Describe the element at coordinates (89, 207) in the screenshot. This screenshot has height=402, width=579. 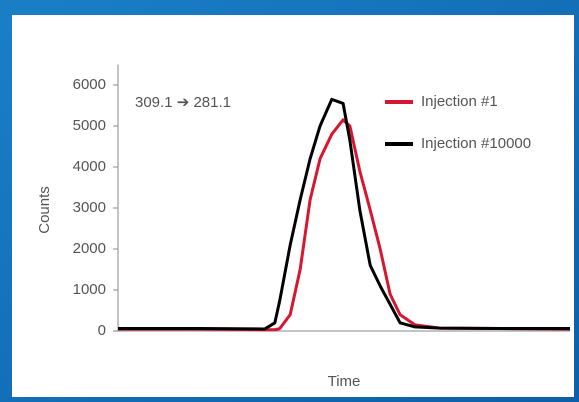
I see `y-tick-label: 3000` at that location.